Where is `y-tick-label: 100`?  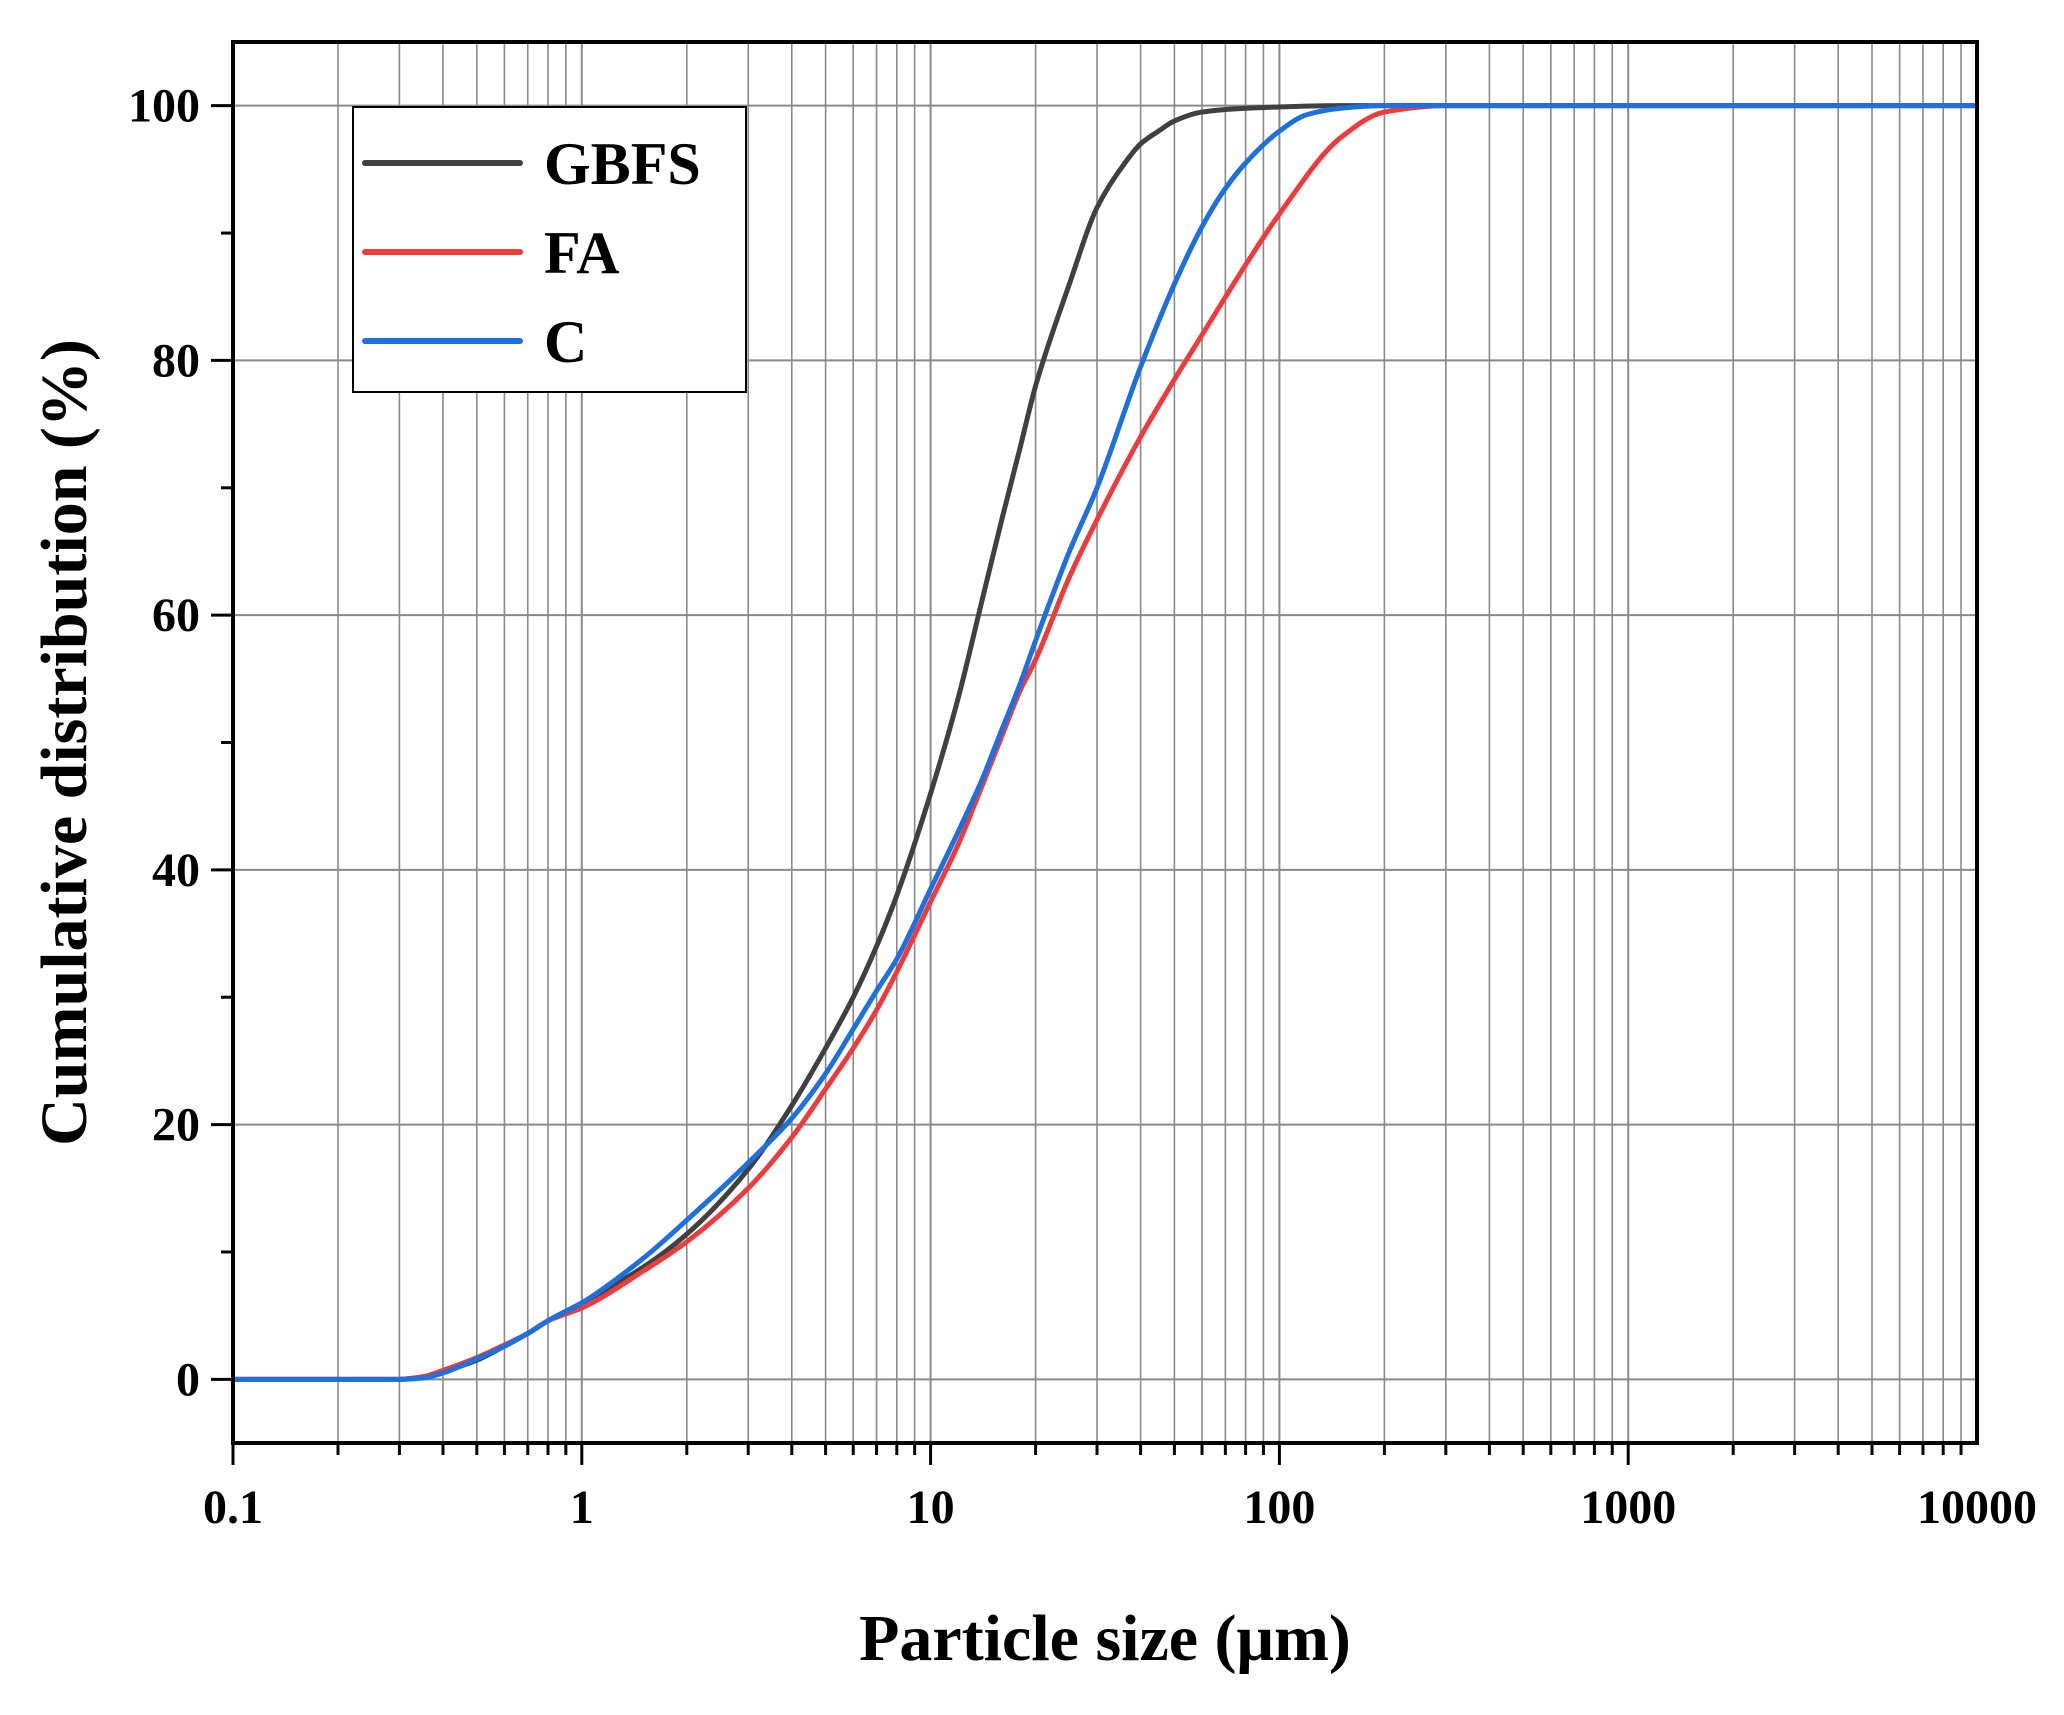
y-tick-label: 100 is located at coordinates (164, 106).